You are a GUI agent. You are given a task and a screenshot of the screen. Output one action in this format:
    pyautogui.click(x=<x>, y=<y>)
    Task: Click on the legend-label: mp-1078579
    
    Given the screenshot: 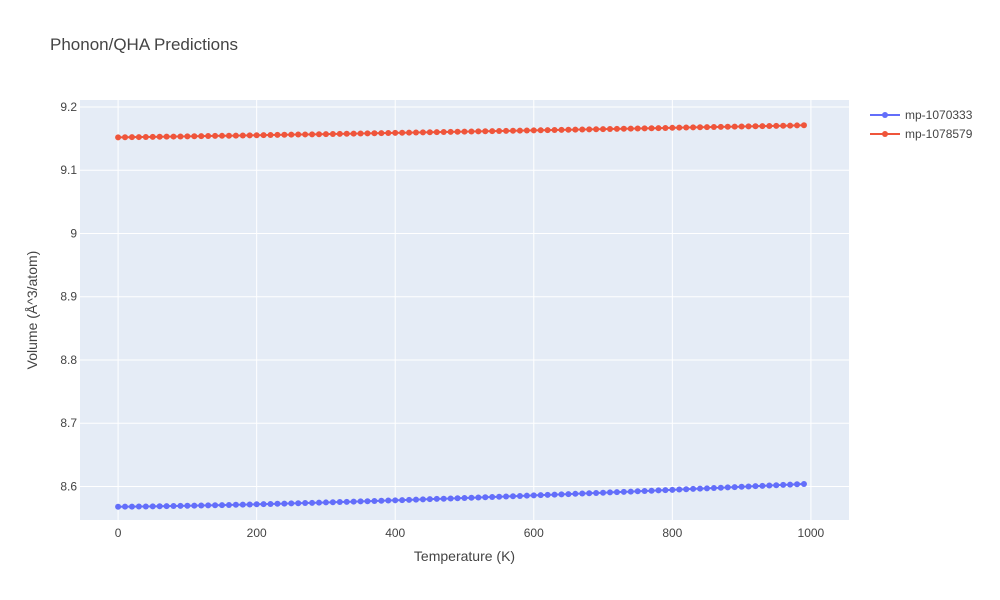 What is the action you would take?
    pyautogui.click(x=939, y=134)
    